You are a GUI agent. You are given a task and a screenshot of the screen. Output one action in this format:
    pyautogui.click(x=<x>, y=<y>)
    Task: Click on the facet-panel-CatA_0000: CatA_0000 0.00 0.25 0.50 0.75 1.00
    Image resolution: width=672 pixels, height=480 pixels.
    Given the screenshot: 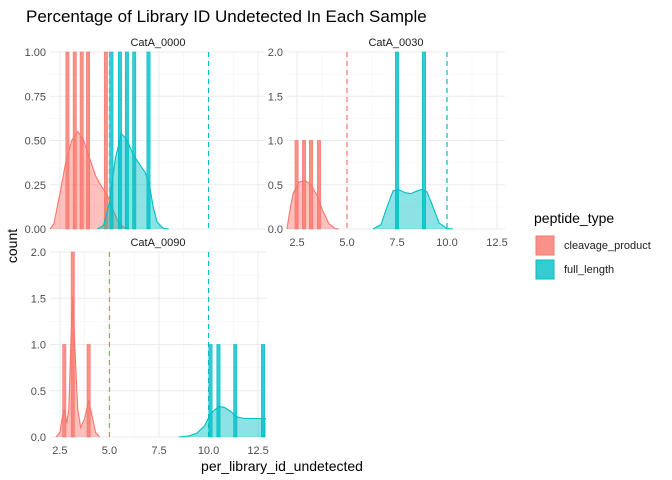 What is the action you would take?
    pyautogui.click(x=145, y=136)
    